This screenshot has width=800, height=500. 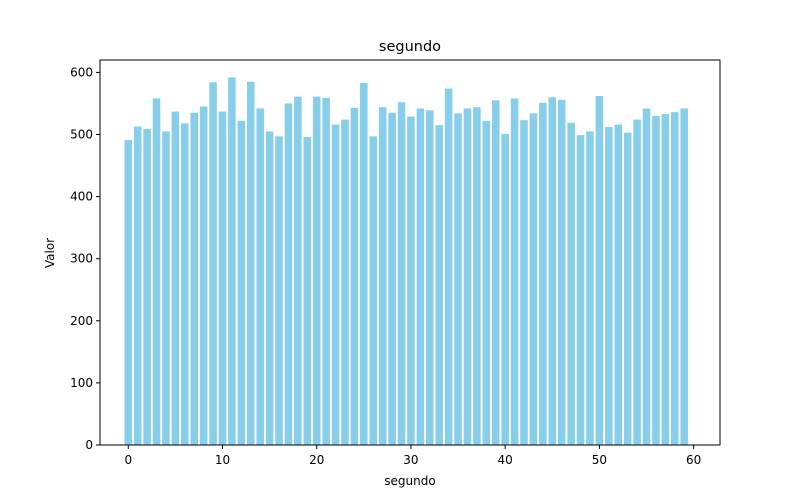 What do you see at coordinates (81, 259) in the screenshot?
I see `y-tick-label: 300` at bounding box center [81, 259].